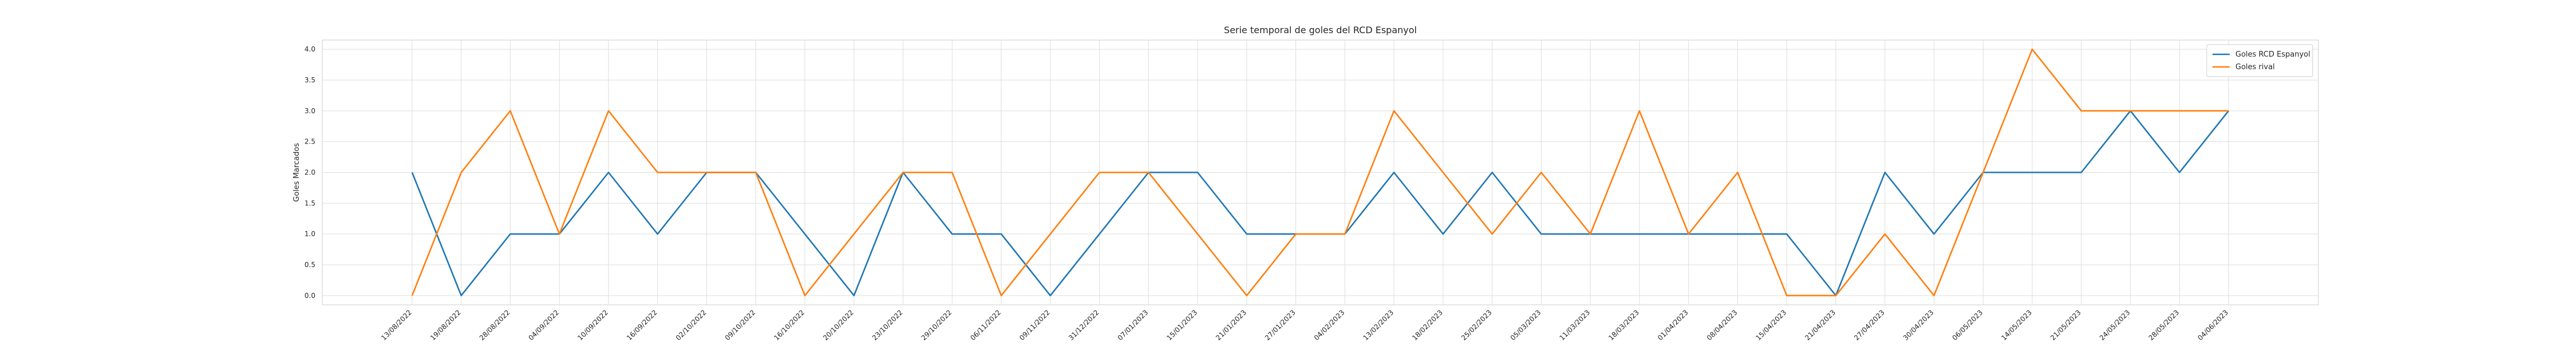 The width and height of the screenshot is (2576, 346). Describe the element at coordinates (1320, 30) in the screenshot. I see `chart-title: Serie temporal de goles del RCD Espanyol` at that location.